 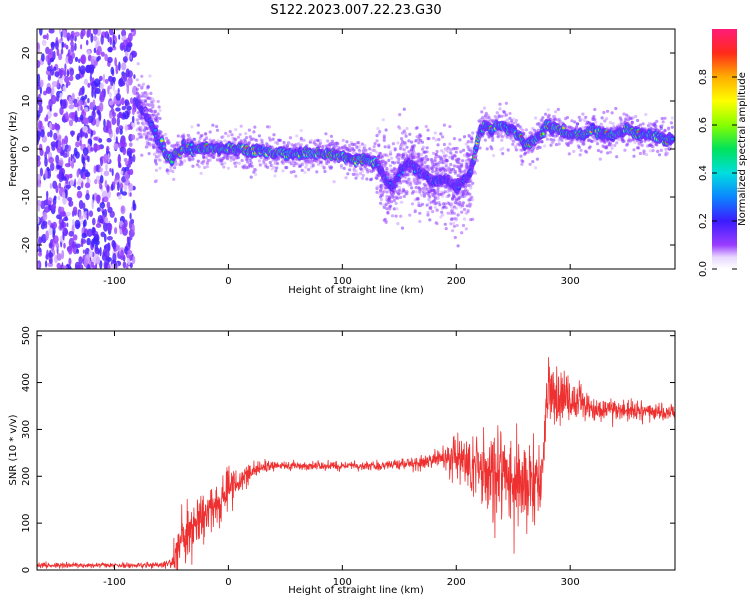 What do you see at coordinates (87, 149) in the screenshot?
I see `noise-region` at bounding box center [87, 149].